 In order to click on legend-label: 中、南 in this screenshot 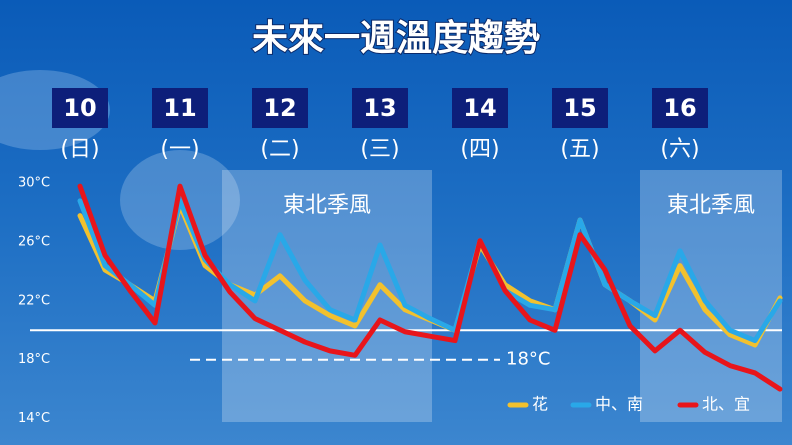, I will do `click(619, 404)`.